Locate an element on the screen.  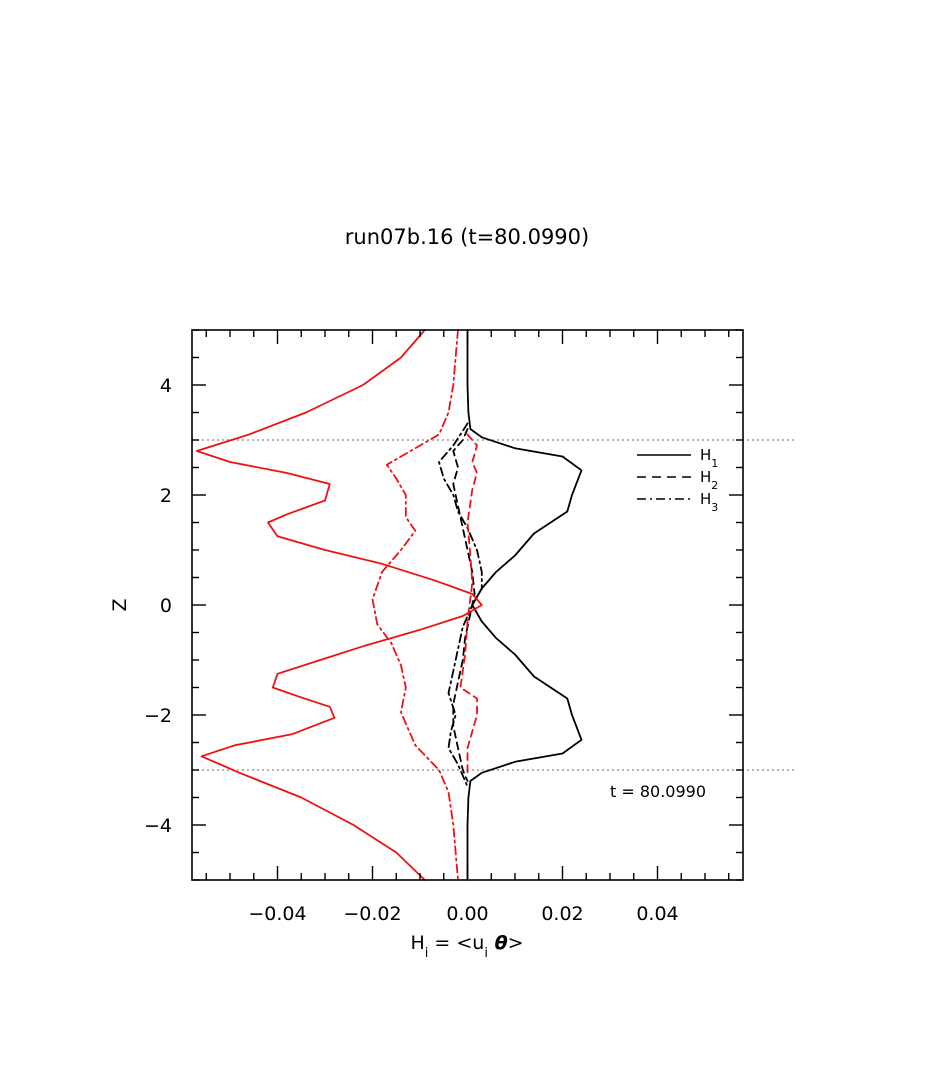
x-tick-label: −0.04 is located at coordinates (277, 914).